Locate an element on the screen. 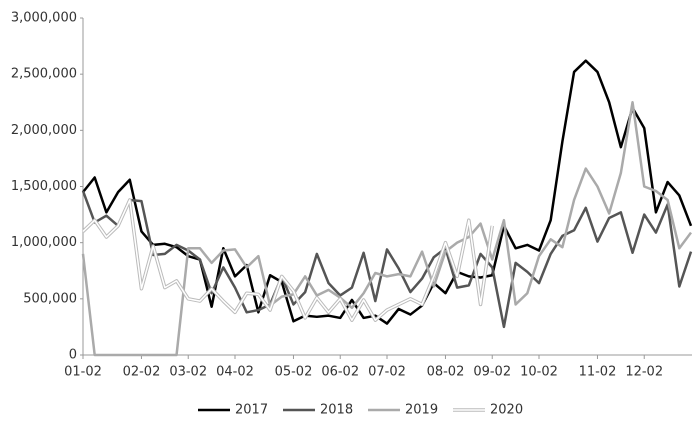 The width and height of the screenshot is (700, 426). y-tick-label: 2,500,000 is located at coordinates (44, 74).